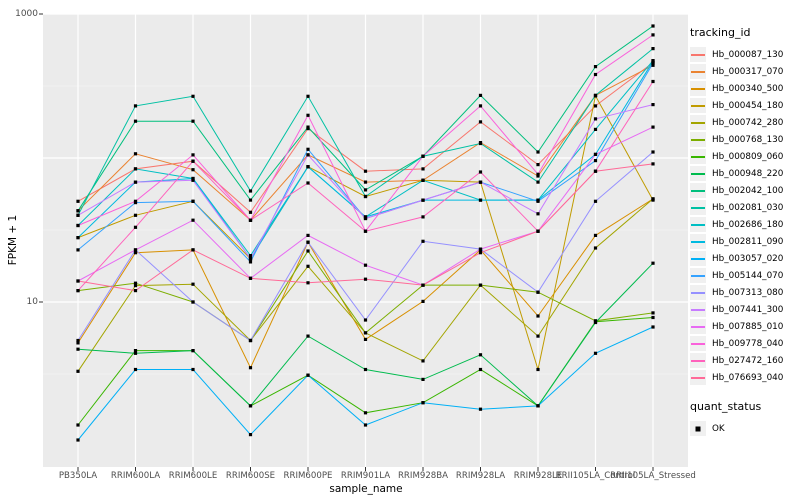  Describe the element at coordinates (748, 54) in the screenshot. I see `legend-item-label: Hb_000087_130` at that location.